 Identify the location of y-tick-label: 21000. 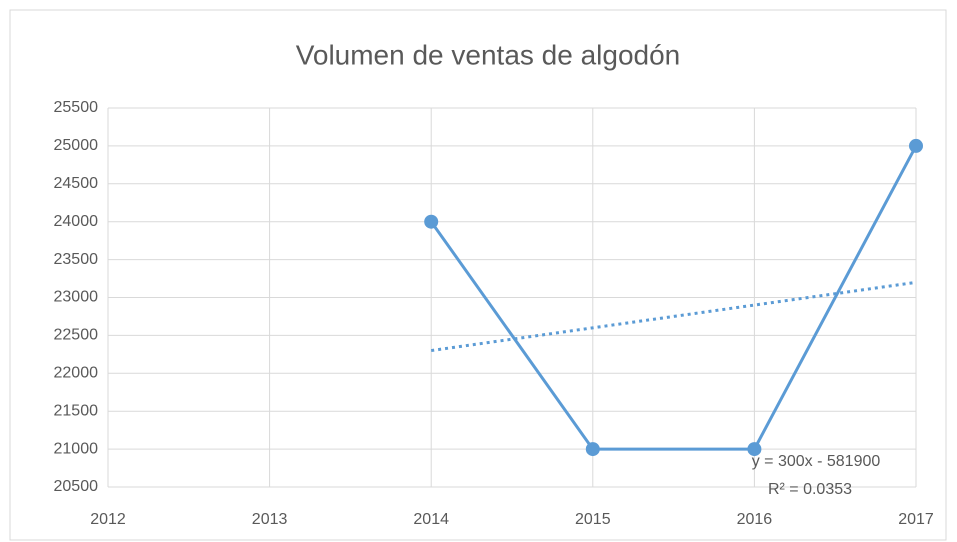
(76, 448).